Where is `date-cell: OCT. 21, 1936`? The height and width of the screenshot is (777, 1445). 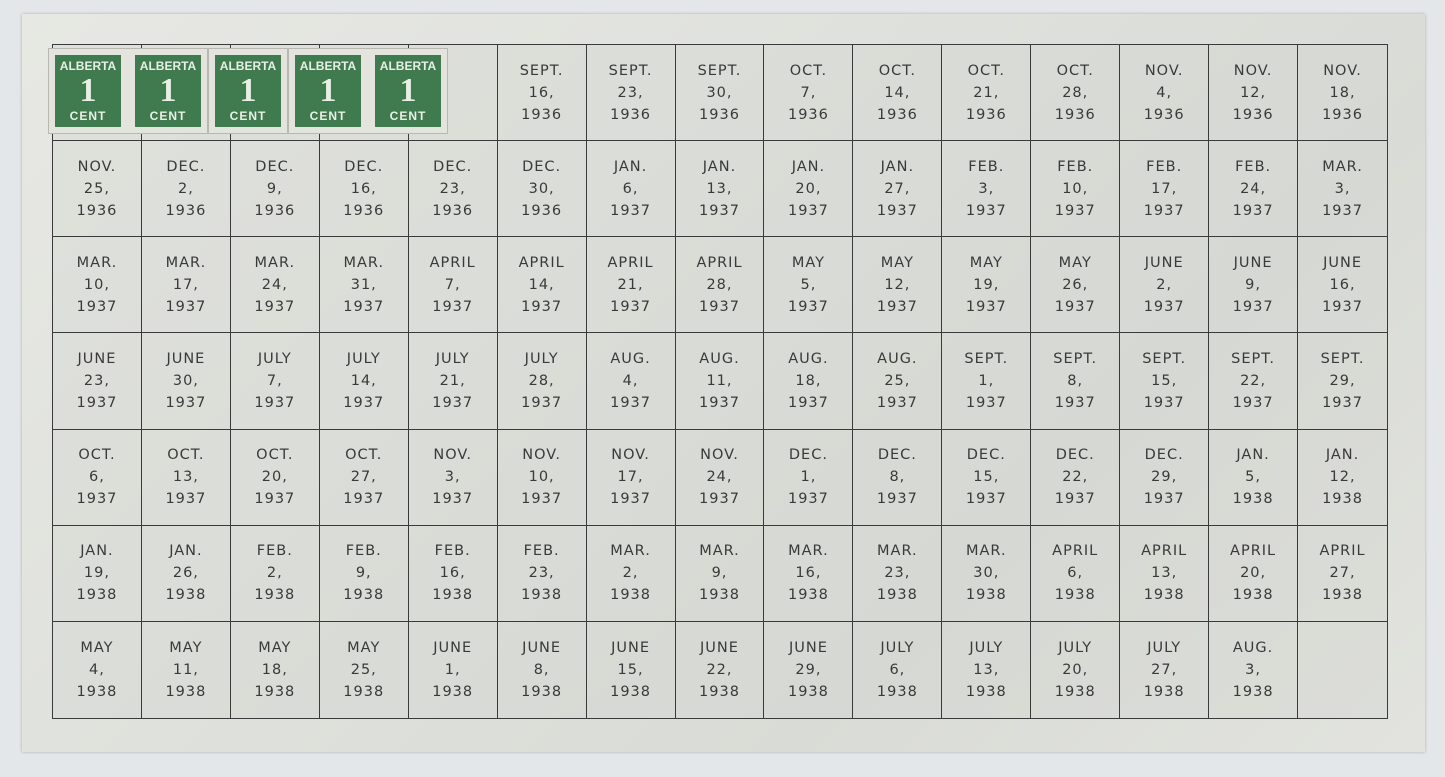
date-cell: OCT. 21, 1936 is located at coordinates (987, 93).